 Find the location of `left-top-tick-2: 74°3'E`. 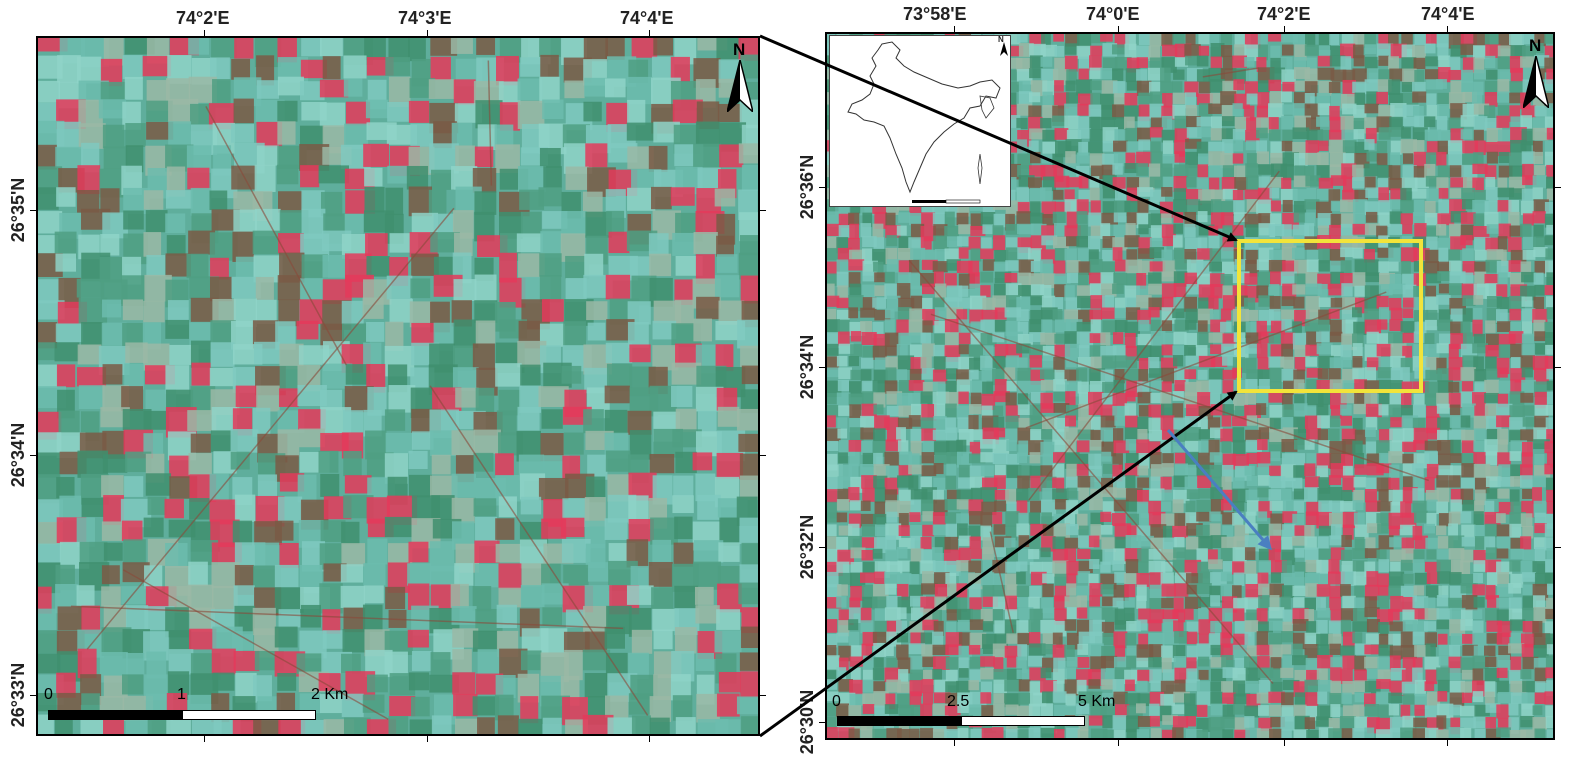

left-top-tick-2: 74°3'E is located at coordinates (425, 18).